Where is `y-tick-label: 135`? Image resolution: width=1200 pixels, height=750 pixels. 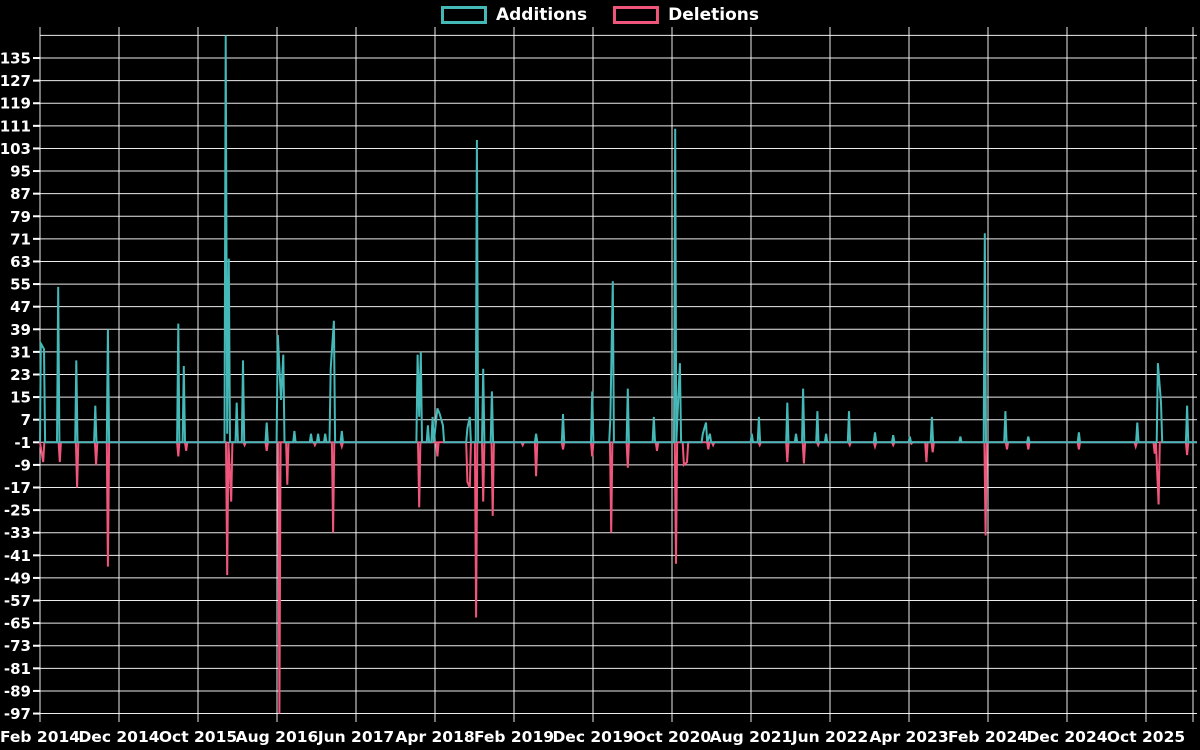
y-tick-label: 135 is located at coordinates (15, 59).